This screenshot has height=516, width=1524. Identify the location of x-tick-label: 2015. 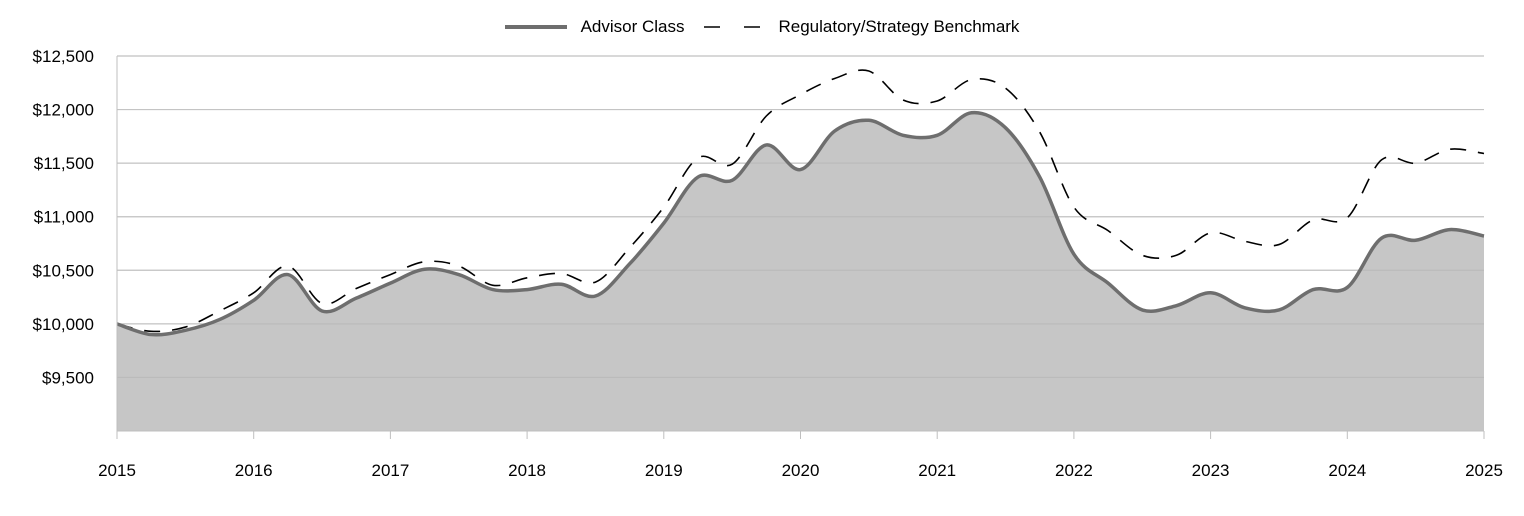
(117, 470).